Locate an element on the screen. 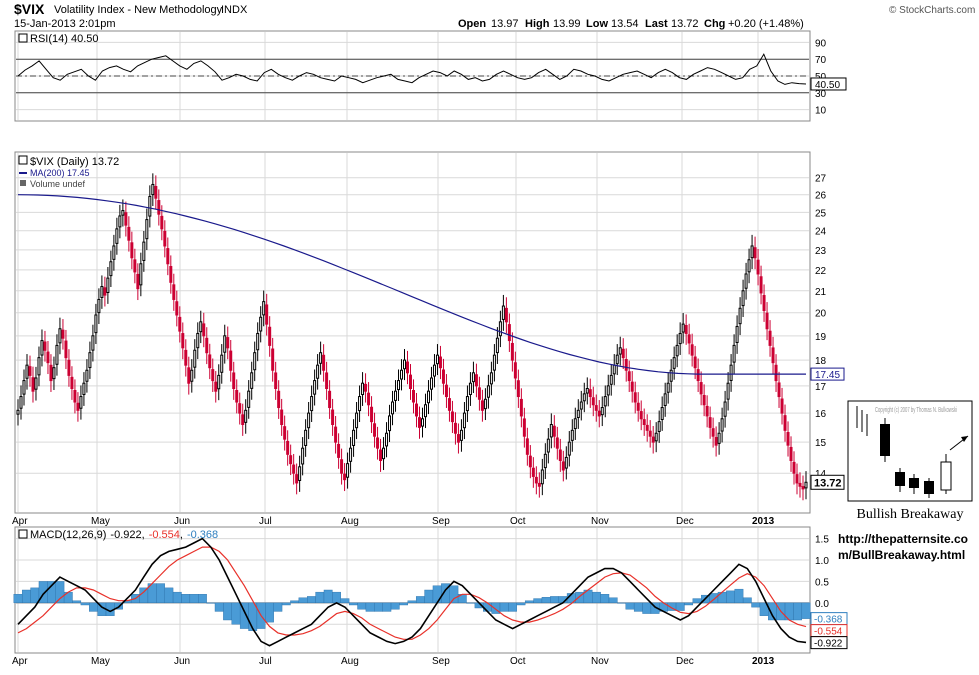 Image resolution: width=979 pixels, height=675 pixels. price-legend-swatch is located at coordinates (23, 160).